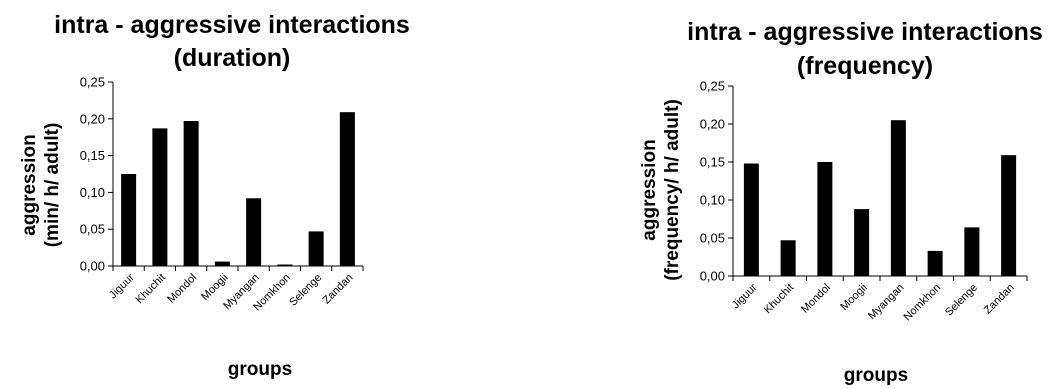  I want to click on x-tick-label: Nomkhon, so click(922, 303).